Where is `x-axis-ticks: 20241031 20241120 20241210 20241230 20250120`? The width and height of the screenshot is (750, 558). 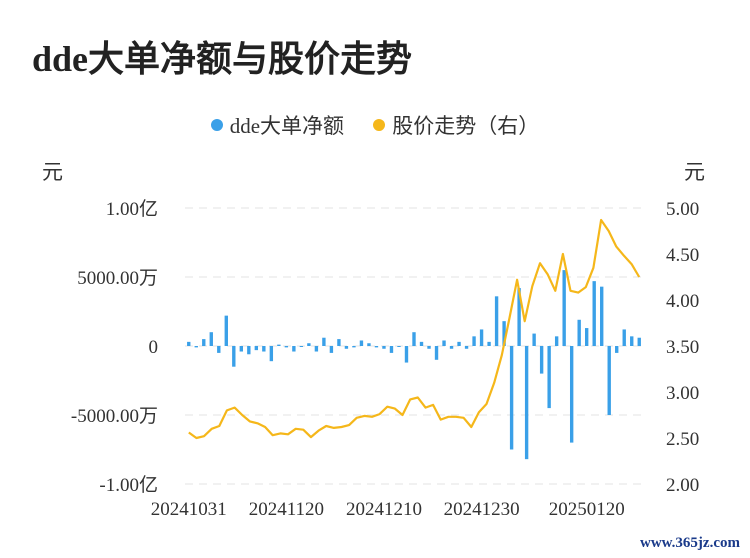
x-axis-ticks: 20241031 20241120 20241210 20241230 20250120 is located at coordinates (388, 509).